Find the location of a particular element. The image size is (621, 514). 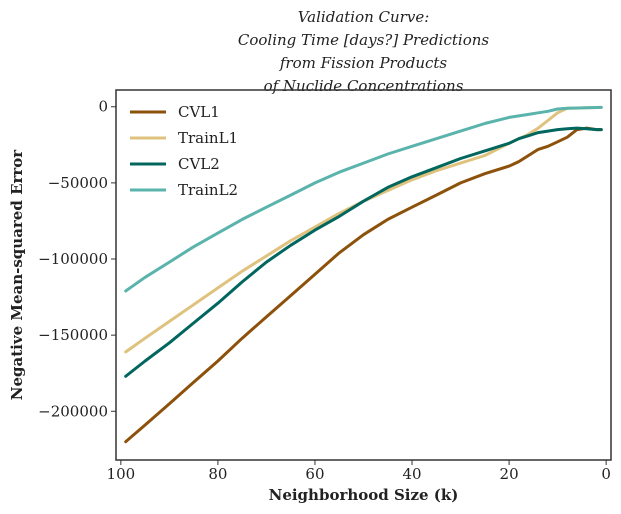

y-tick-label: −200000 is located at coordinates (73, 411).